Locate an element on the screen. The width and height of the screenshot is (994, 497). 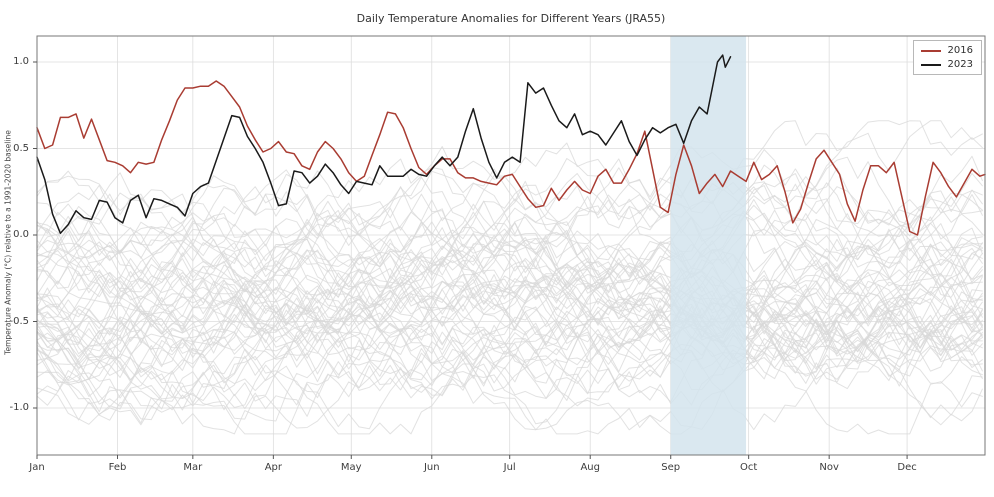
x-tick-label-mar: Mar is located at coordinates (193, 467).